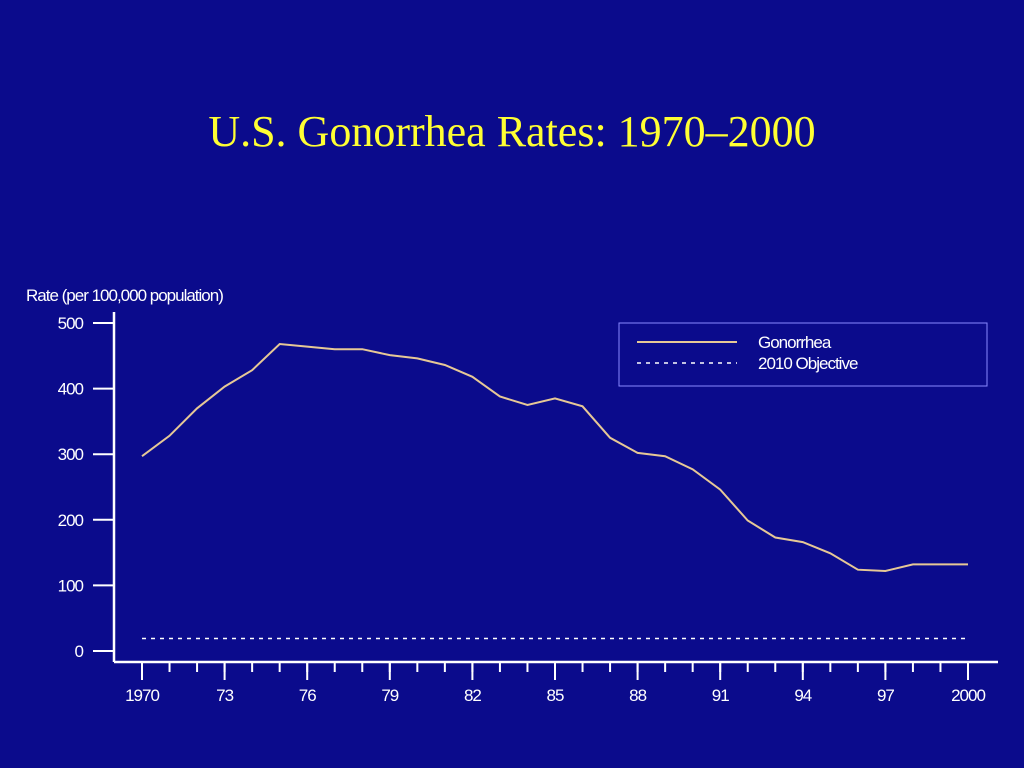  What do you see at coordinates (720, 695) in the screenshot?
I see `x-tick-label: 91` at bounding box center [720, 695].